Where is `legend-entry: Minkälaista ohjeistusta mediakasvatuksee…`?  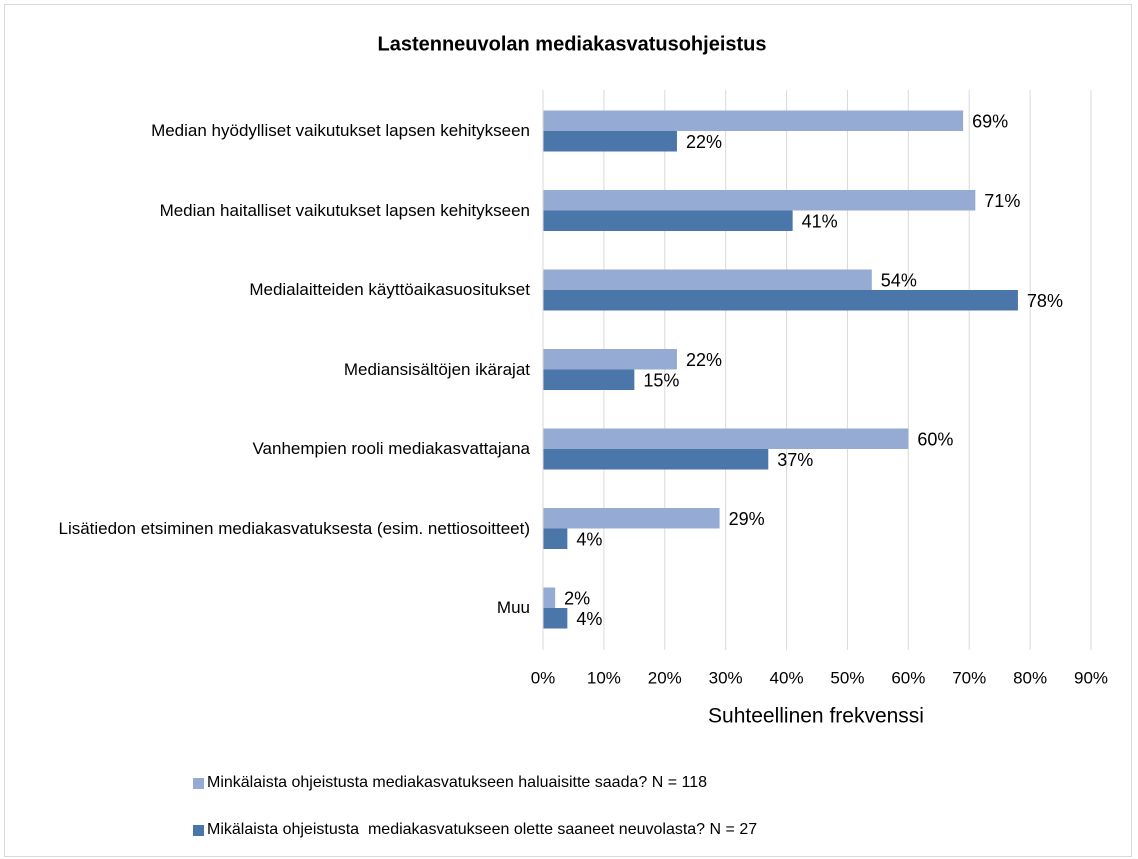 legend-entry: Minkälaista ohjeistusta mediakasvatuksee… is located at coordinates (450, 783).